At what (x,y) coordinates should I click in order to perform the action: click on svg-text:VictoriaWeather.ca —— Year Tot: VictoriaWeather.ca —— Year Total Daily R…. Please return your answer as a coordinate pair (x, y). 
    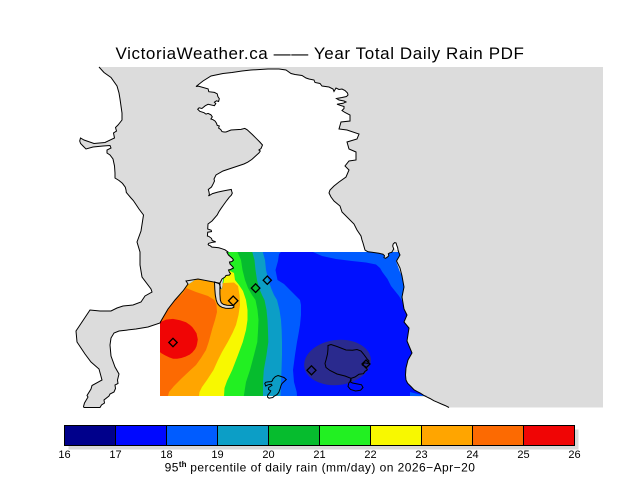
    Looking at the image, I should click on (320, 53).